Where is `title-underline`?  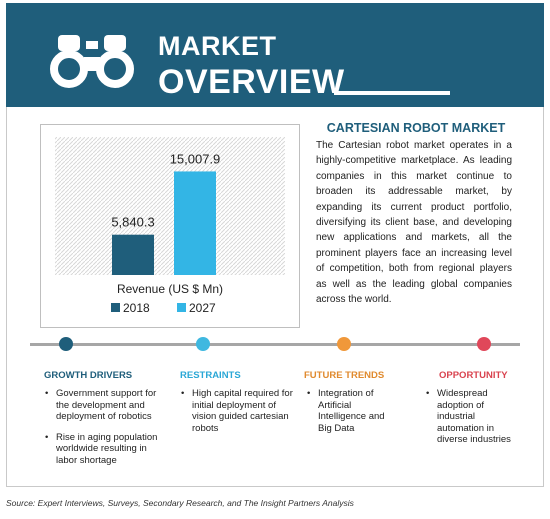 title-underline is located at coordinates (392, 93).